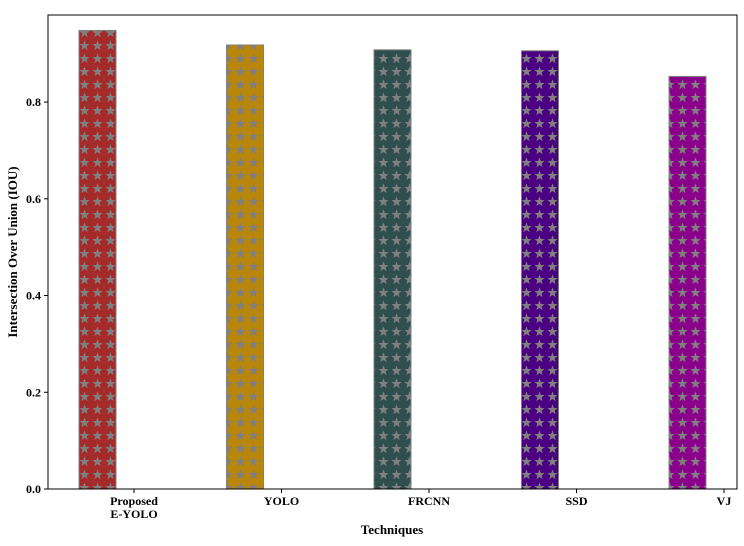 This screenshot has height=546, width=744. Describe the element at coordinates (540, 270) in the screenshot. I see `bar-ssd` at that location.